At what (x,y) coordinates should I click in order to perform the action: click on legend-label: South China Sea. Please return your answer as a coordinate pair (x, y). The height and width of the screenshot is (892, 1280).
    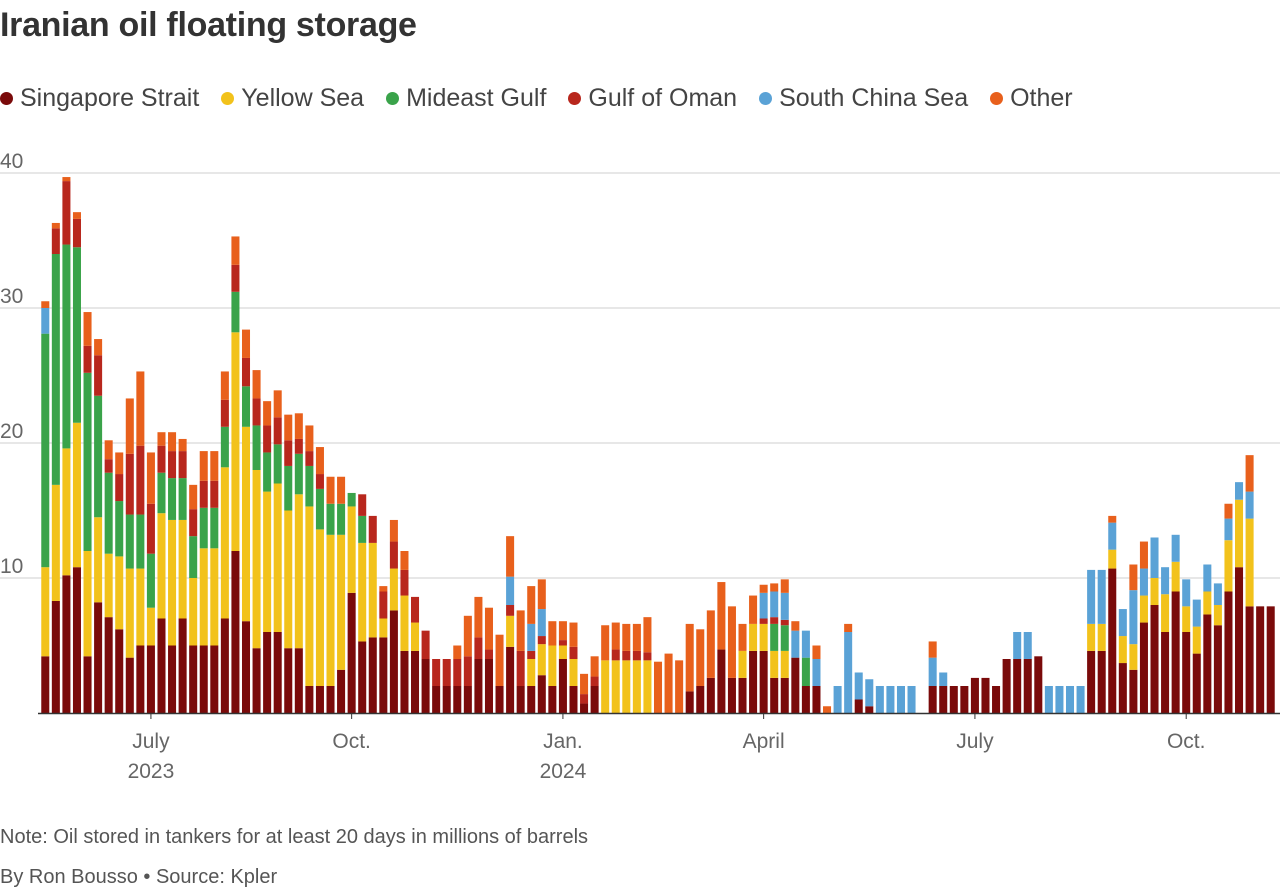
    Looking at the image, I should click on (874, 98).